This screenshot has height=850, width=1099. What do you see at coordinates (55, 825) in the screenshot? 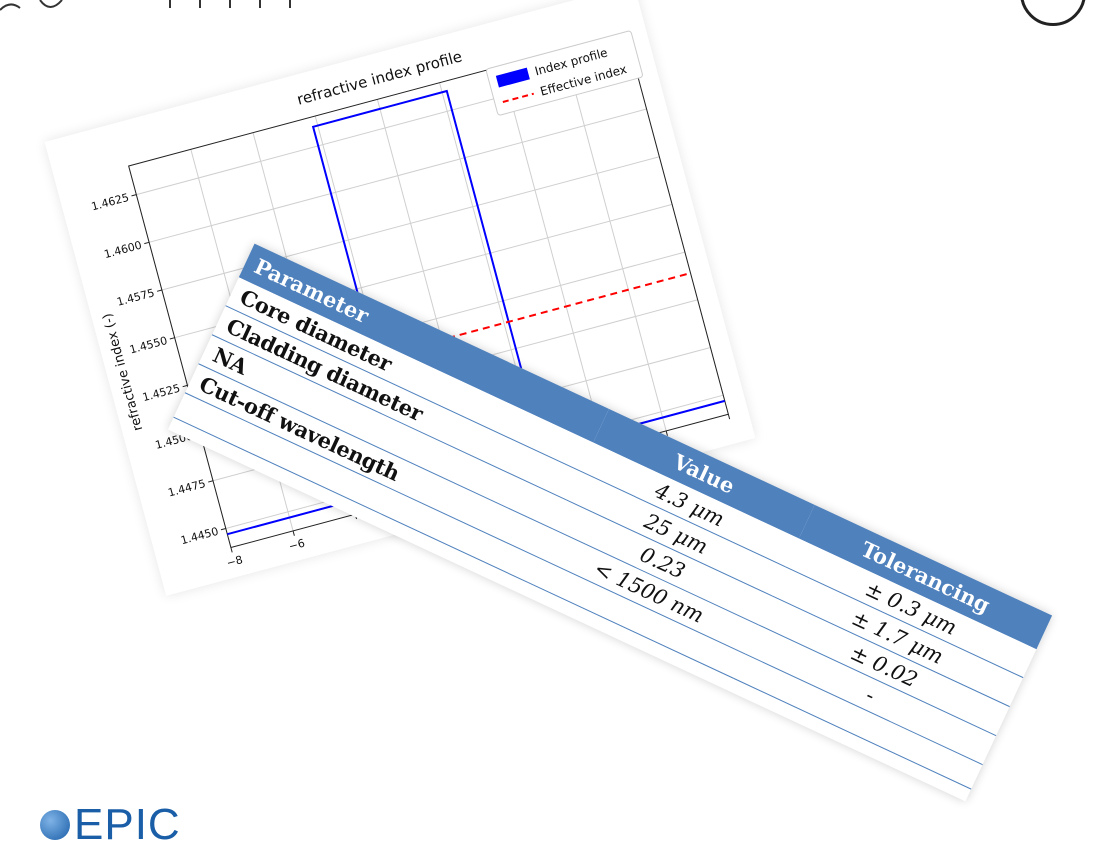
I see `logo-globe-icon` at bounding box center [55, 825].